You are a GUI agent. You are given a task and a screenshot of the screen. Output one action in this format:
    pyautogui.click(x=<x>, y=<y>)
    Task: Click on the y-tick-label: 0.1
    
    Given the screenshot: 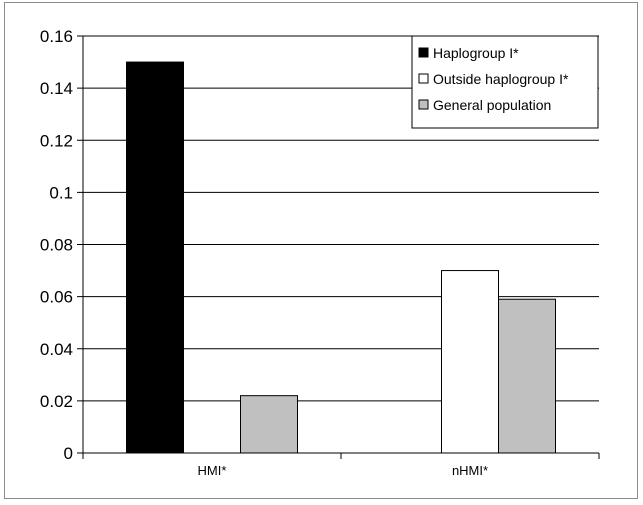 What is the action you would take?
    pyautogui.click(x=61, y=192)
    